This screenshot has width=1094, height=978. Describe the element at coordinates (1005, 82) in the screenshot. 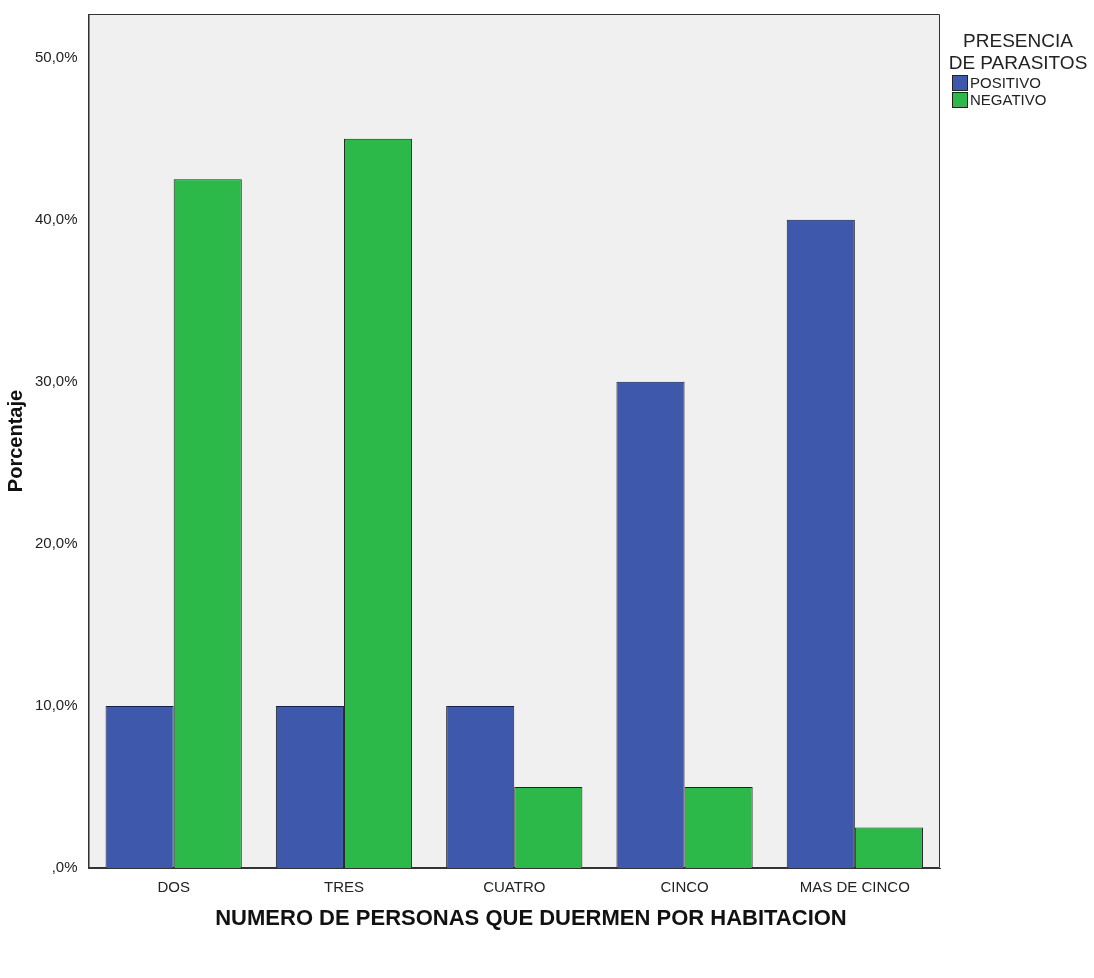

I see `legend-label: POSITIVO` at that location.